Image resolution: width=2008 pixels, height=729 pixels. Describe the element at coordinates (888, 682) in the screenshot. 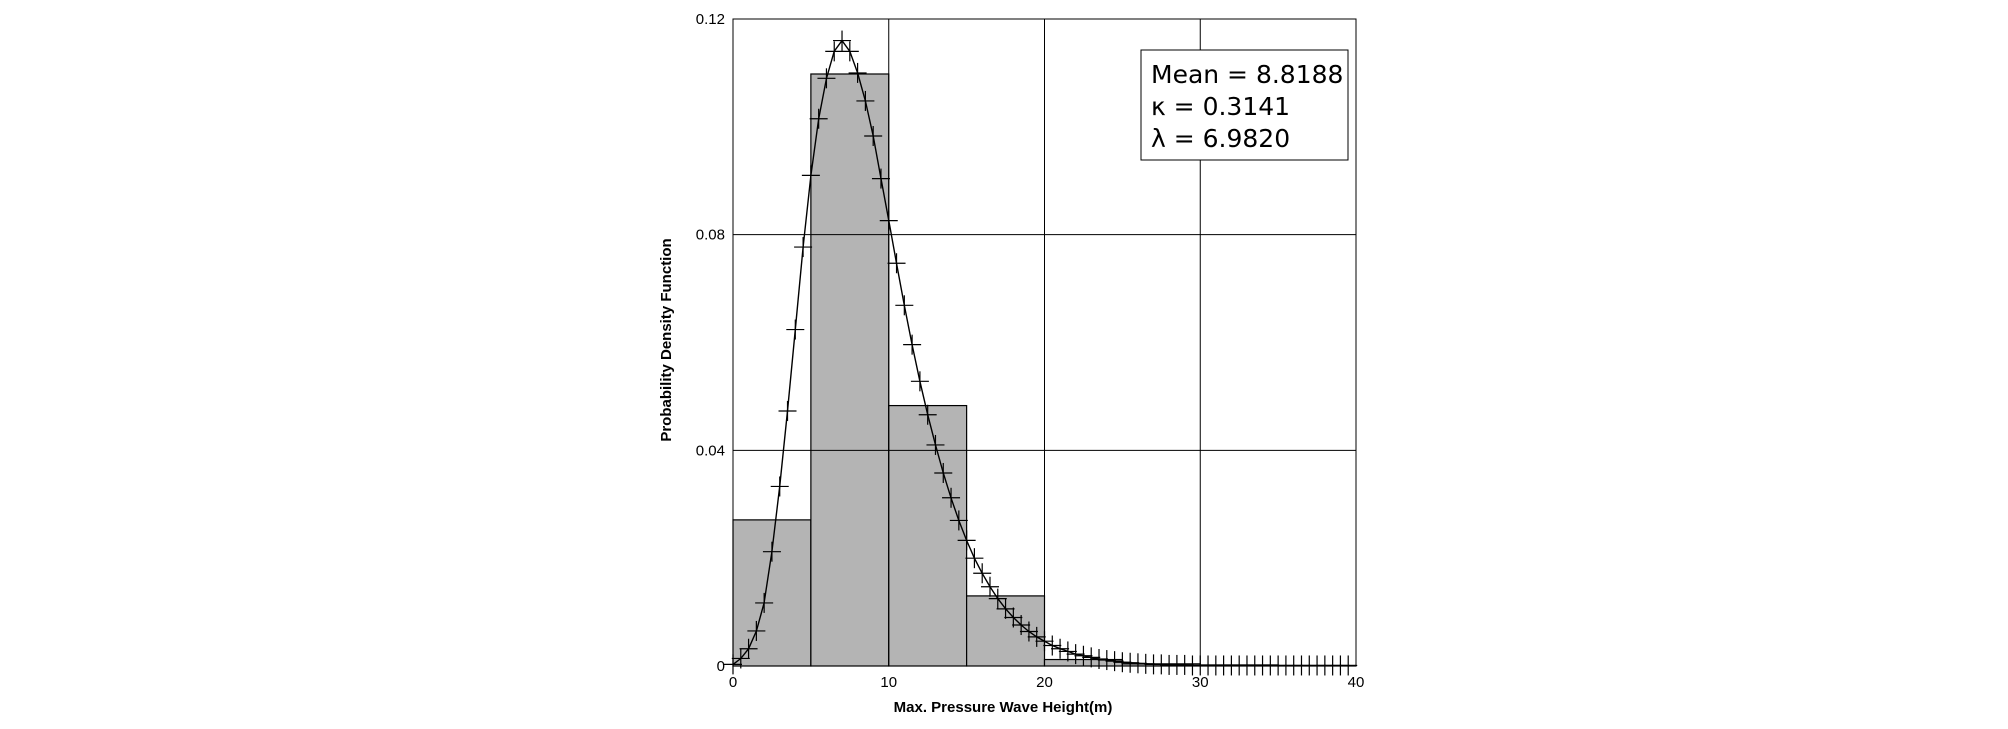

I see `x-tick-label: 10` at that location.